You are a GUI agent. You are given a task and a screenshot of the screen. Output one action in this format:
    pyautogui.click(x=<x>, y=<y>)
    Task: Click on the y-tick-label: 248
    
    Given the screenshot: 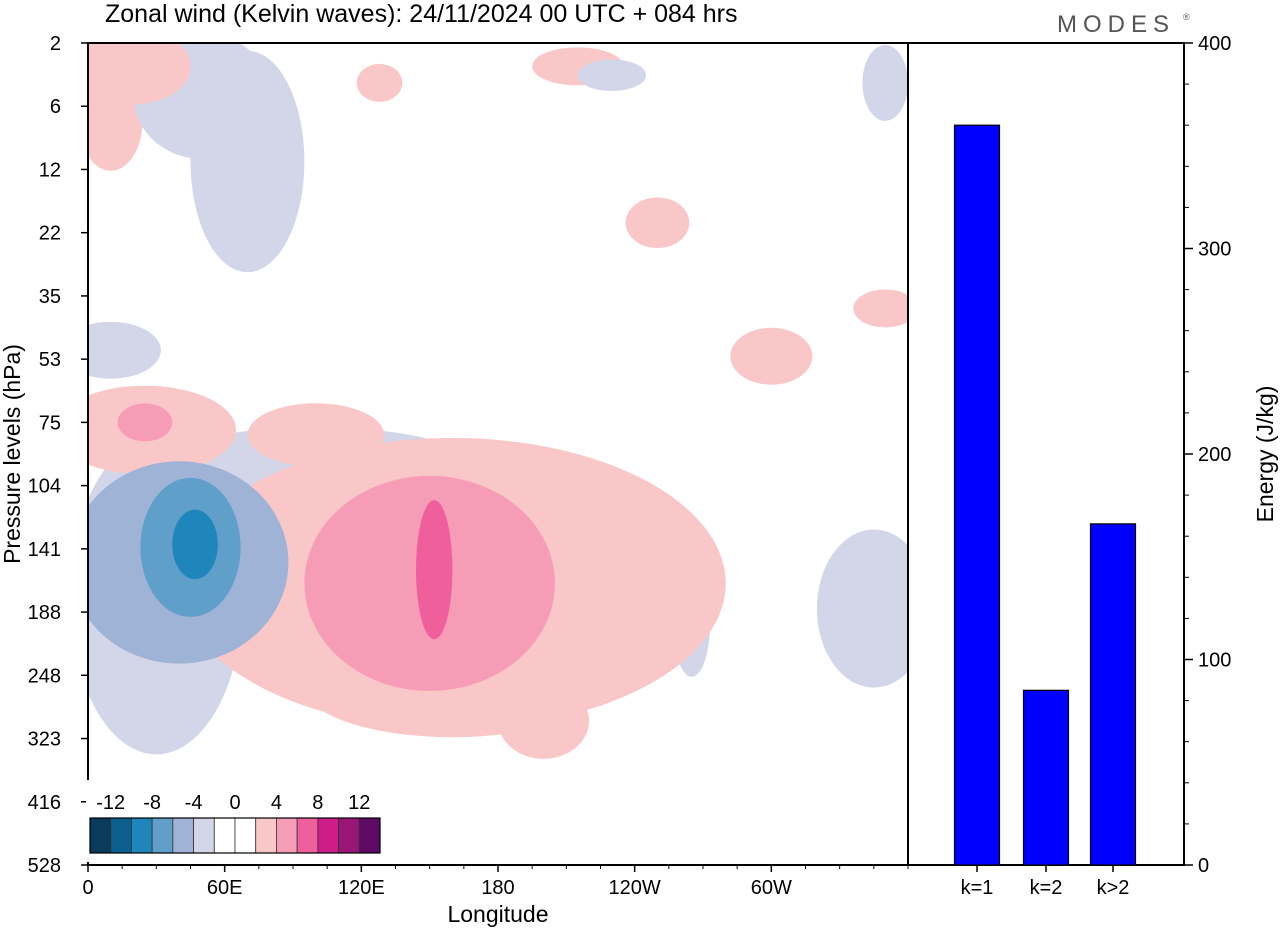 What is the action you would take?
    pyautogui.click(x=44, y=676)
    